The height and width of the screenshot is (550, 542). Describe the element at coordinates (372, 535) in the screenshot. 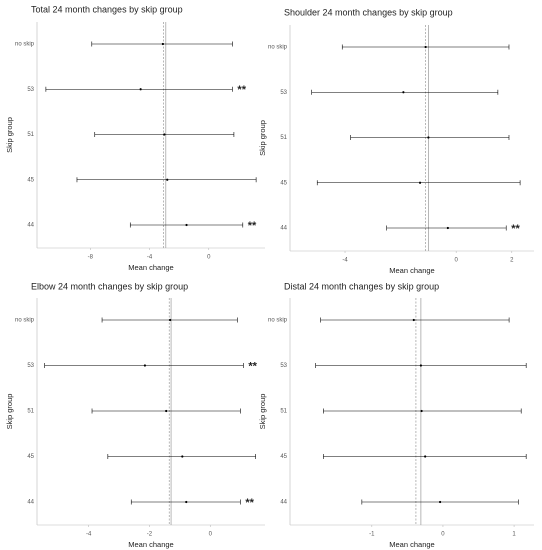

I see `x-tick-label: -1` at that location.